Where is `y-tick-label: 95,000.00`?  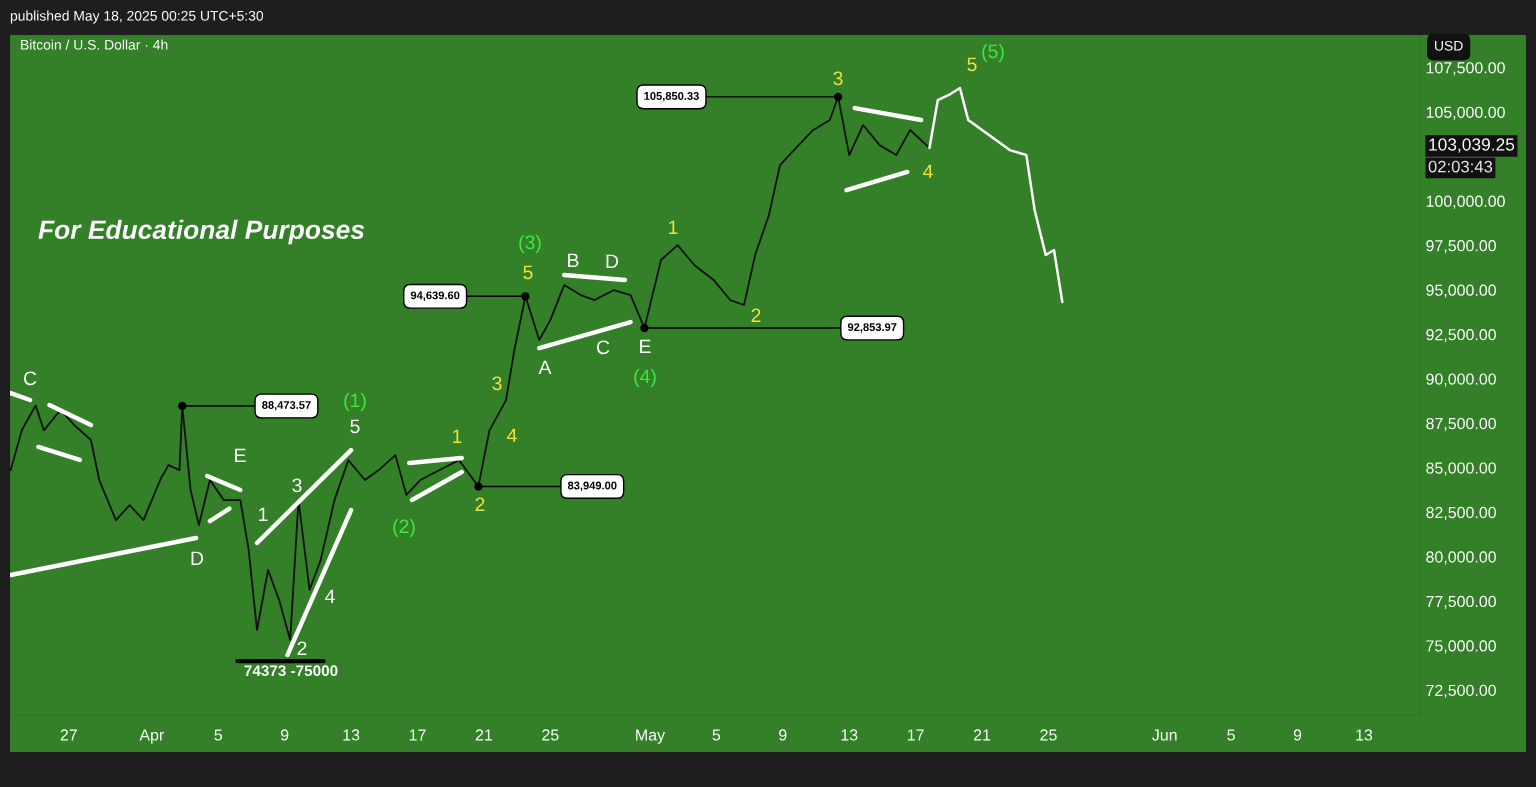 y-tick-label: 95,000.00 is located at coordinates (1461, 291).